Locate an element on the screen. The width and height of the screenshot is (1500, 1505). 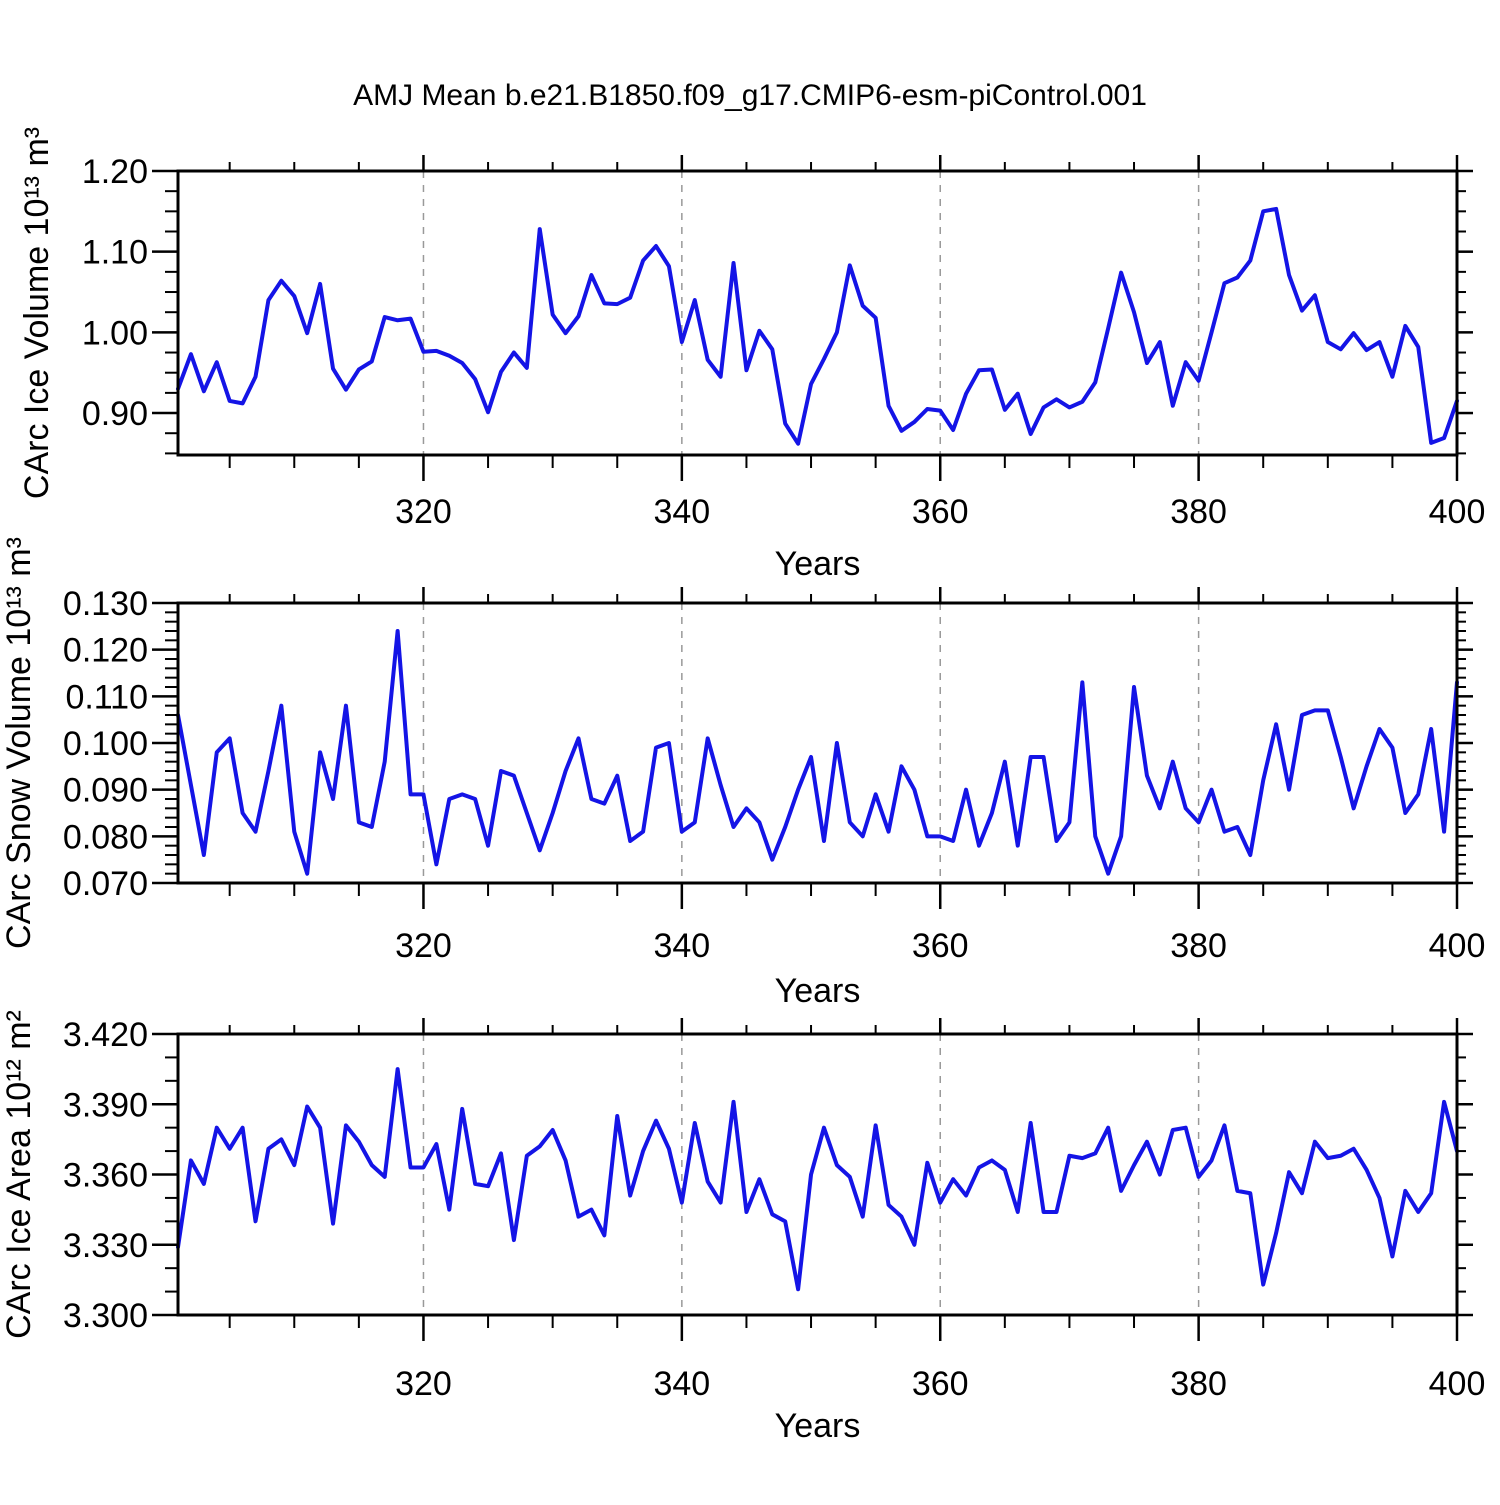
y-tick-label: 3.420 is located at coordinates (105, 1035).